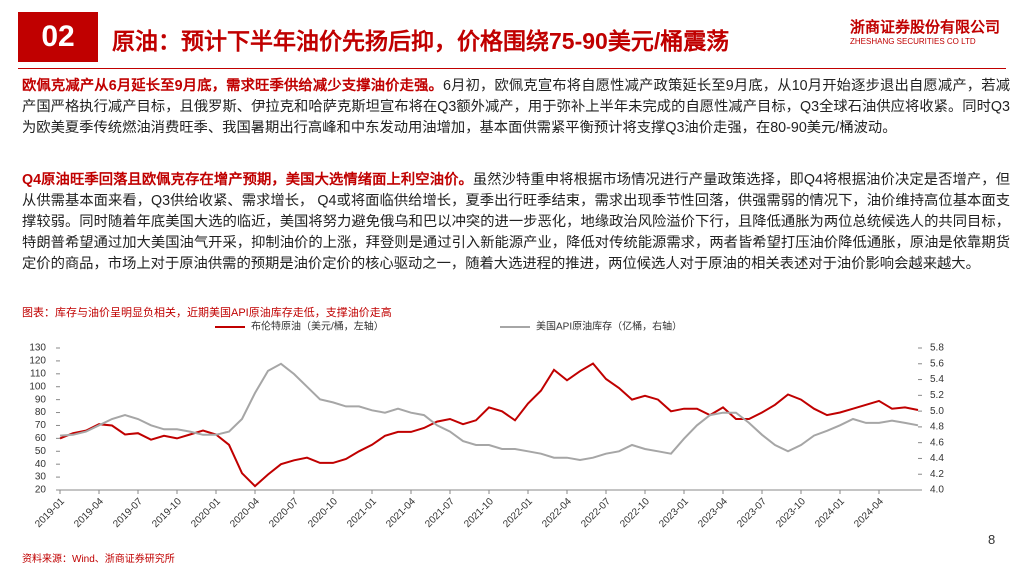  Describe the element at coordinates (937, 474) in the screenshot. I see `y2-tick-label: 4.2` at that location.